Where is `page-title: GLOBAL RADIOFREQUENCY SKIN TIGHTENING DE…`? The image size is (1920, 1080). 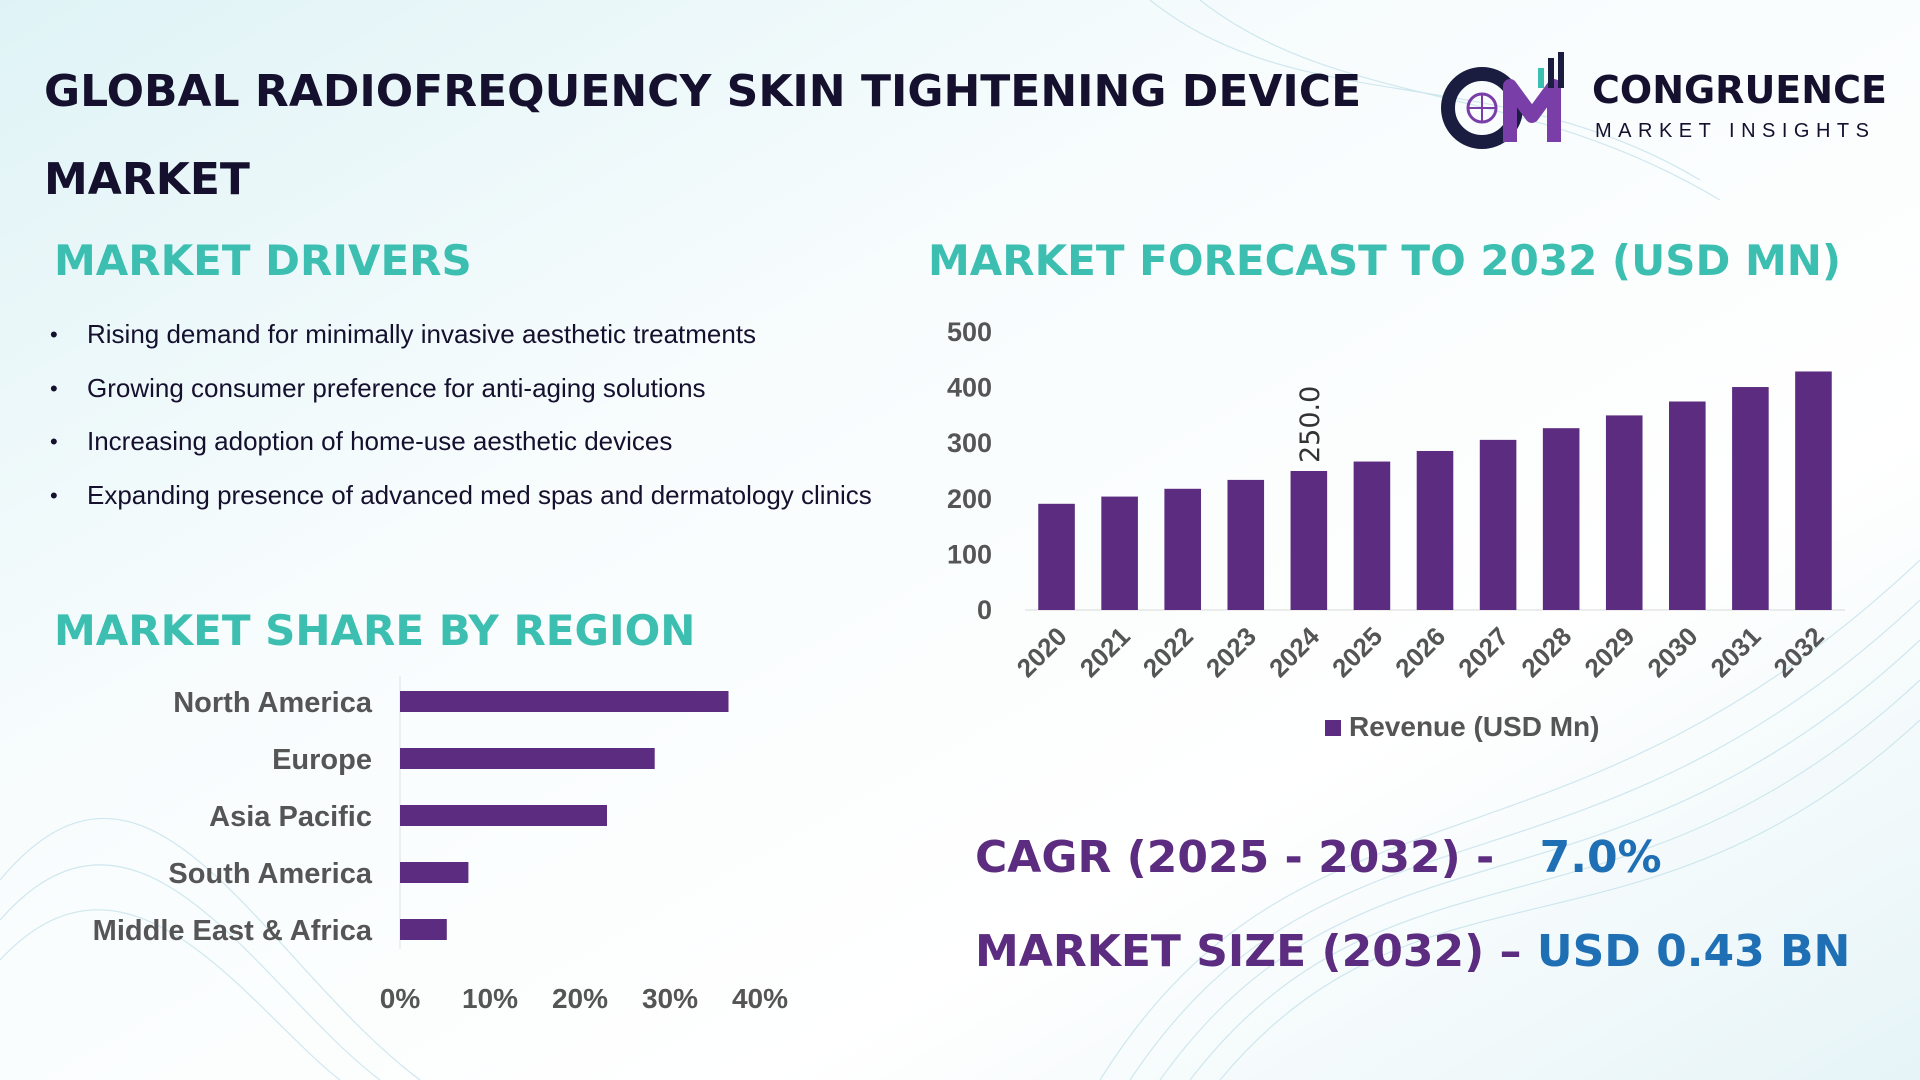 page-title: GLOBAL RADIOFREQUENCY SKIN TIGHTENING DE… is located at coordinates (703, 135).